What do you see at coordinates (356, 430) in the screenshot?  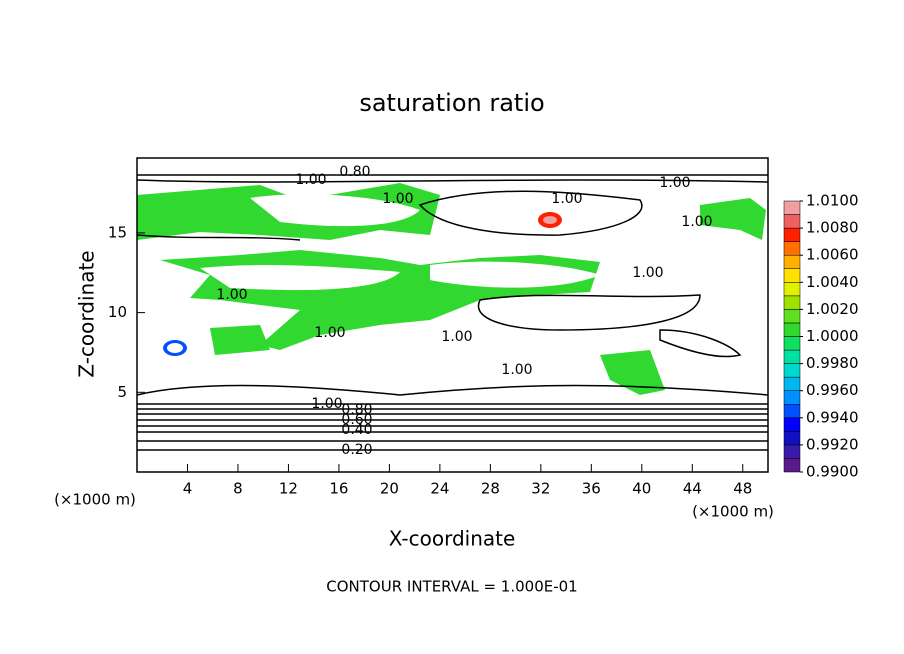 I see `contour-label: 0.40` at bounding box center [356, 430].